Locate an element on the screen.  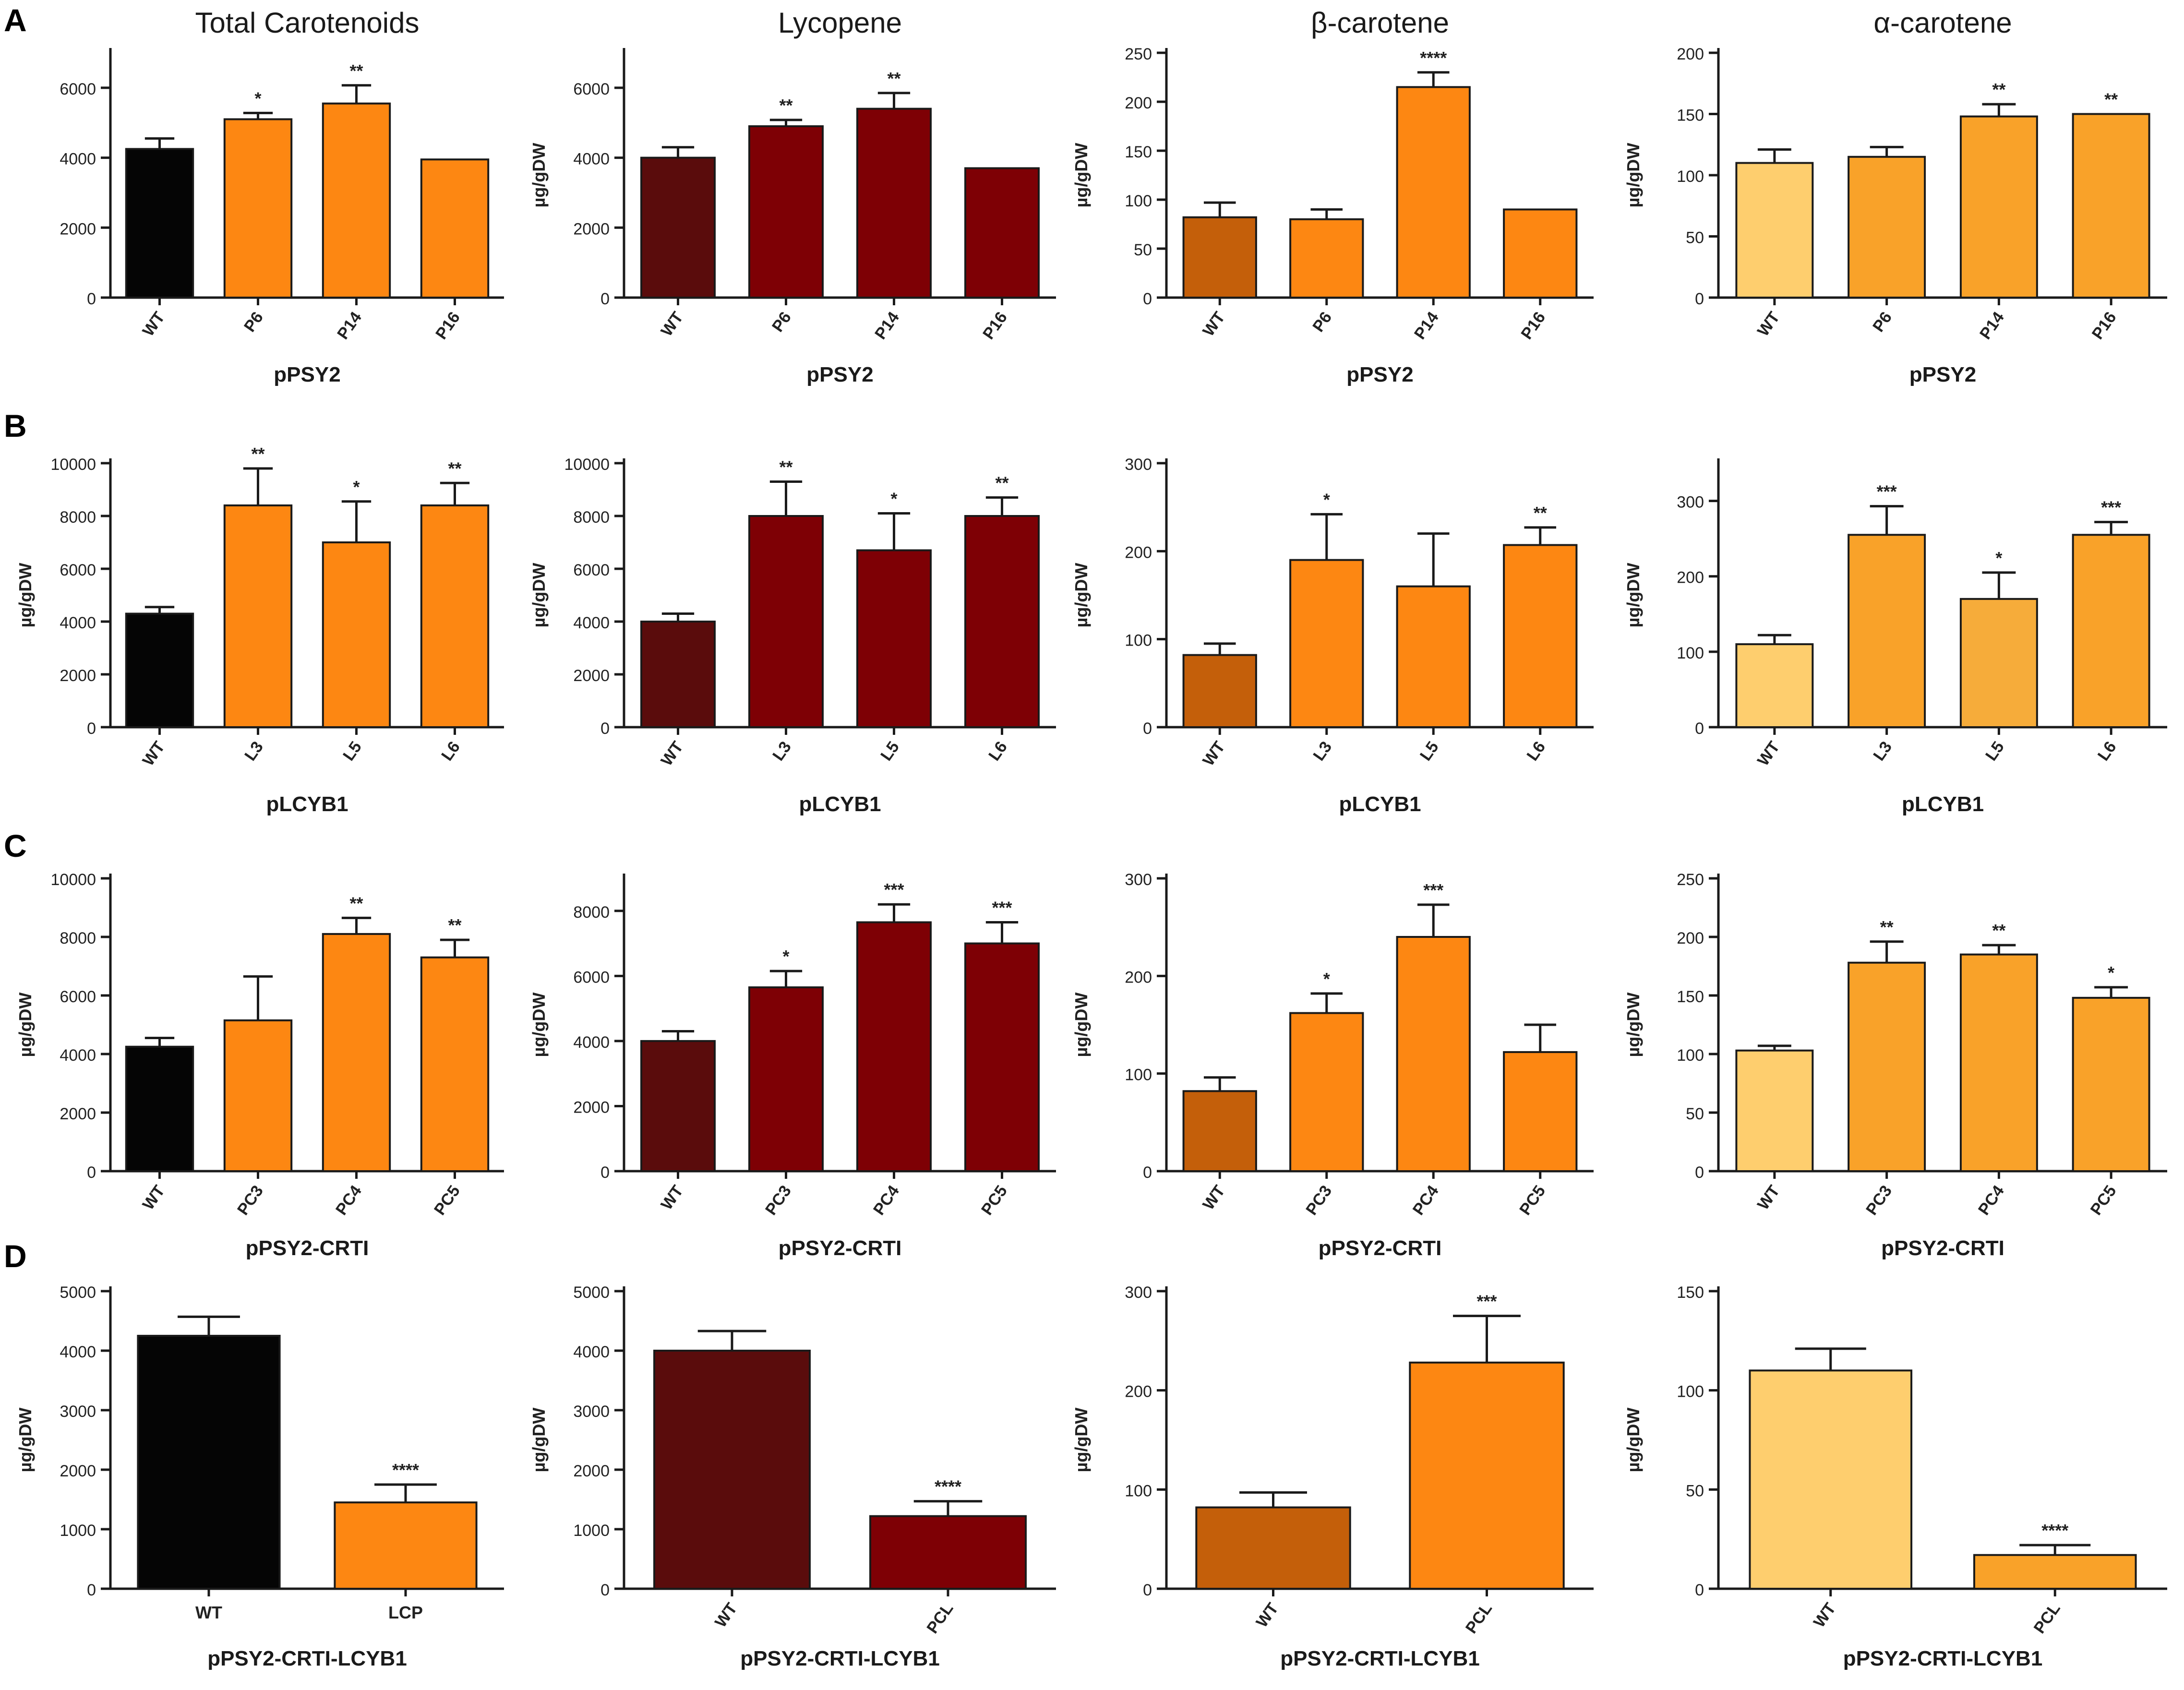
panel-letter-b: B is located at coordinates (16, 426).